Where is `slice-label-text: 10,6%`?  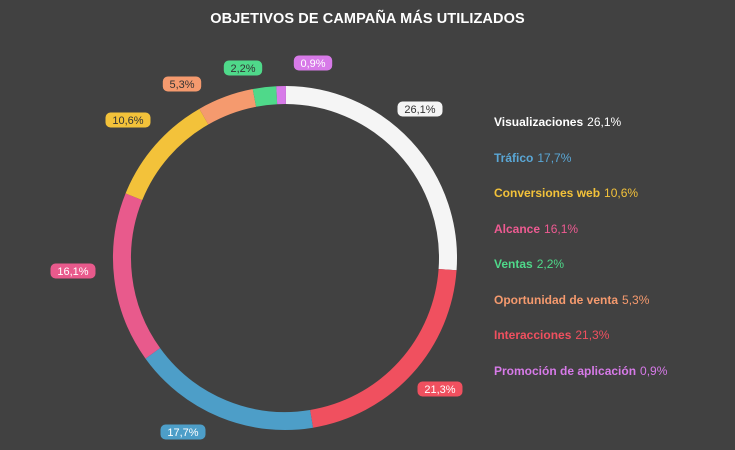
slice-label-text: 10,6% is located at coordinates (127, 121).